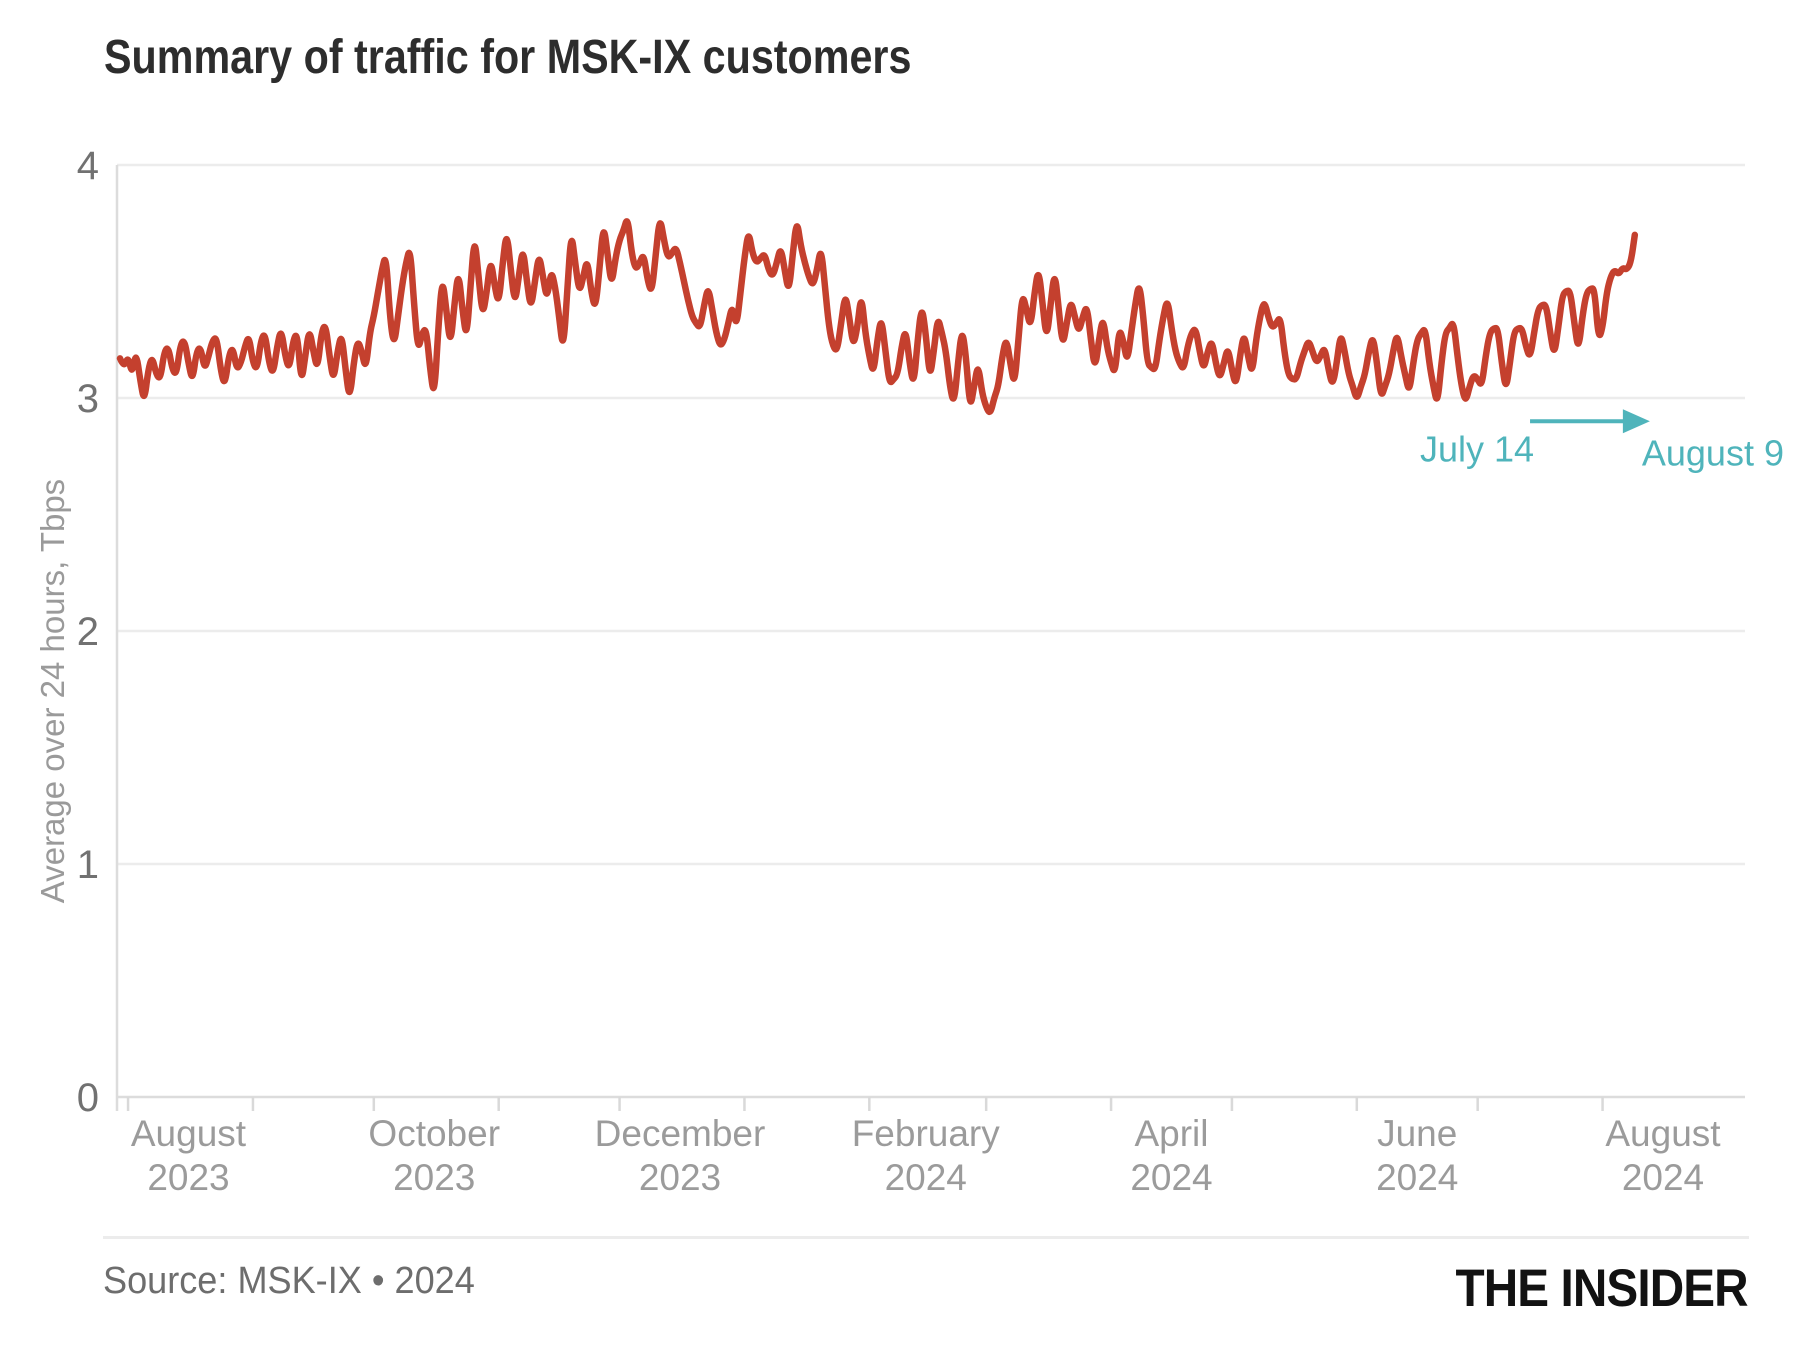 The height and width of the screenshot is (1351, 1800). Describe the element at coordinates (1171, 1133) in the screenshot. I see `x-axis-label-month: April` at that location.